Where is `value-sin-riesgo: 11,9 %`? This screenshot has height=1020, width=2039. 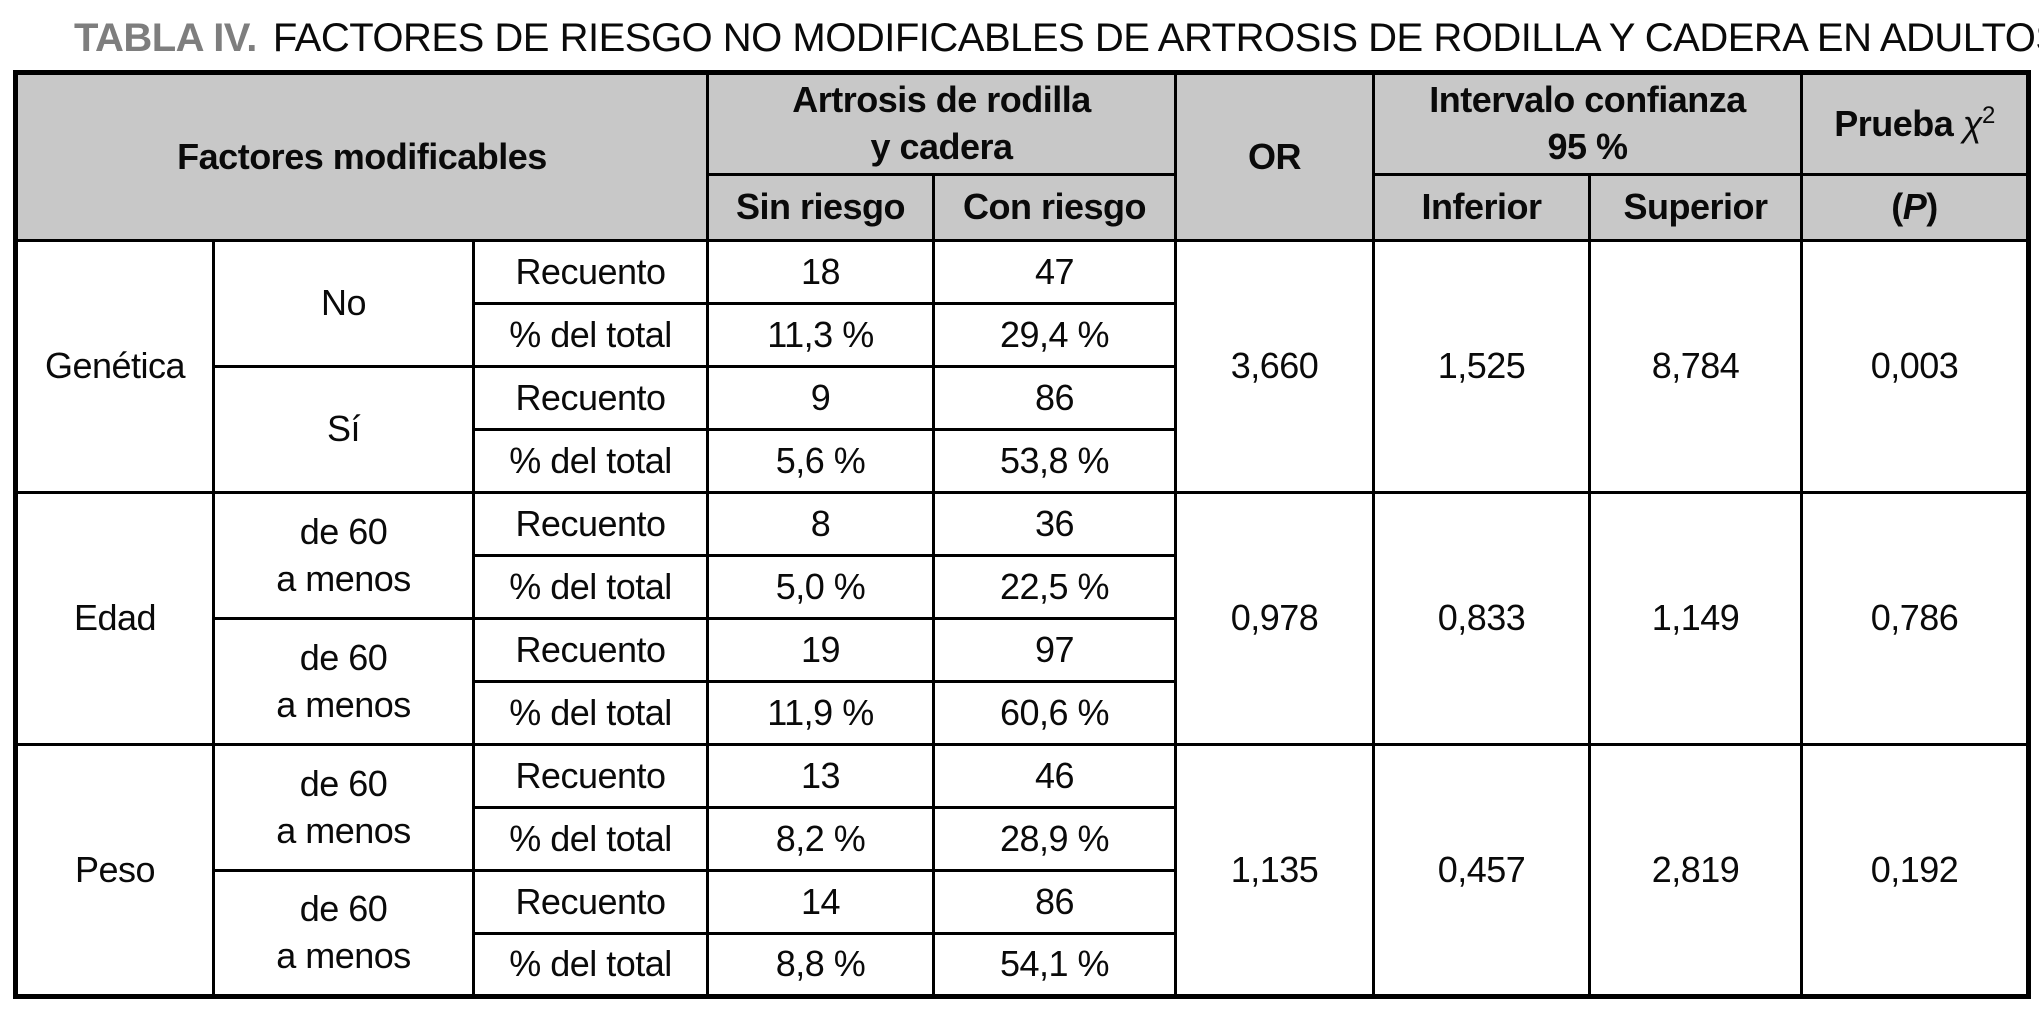
value-sin-riesgo: 11,9 % is located at coordinates (820, 713).